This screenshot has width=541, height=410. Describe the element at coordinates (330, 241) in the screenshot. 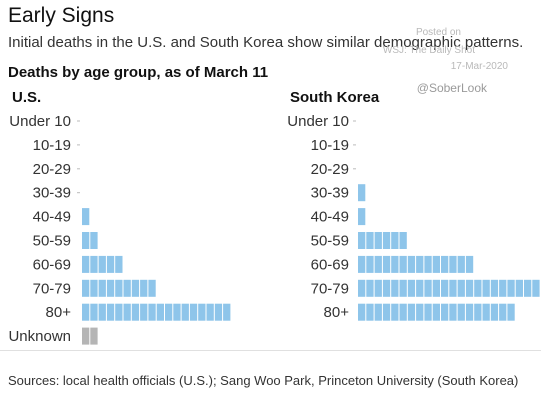

I see `south-korea-label-50-59: 50-59` at that location.